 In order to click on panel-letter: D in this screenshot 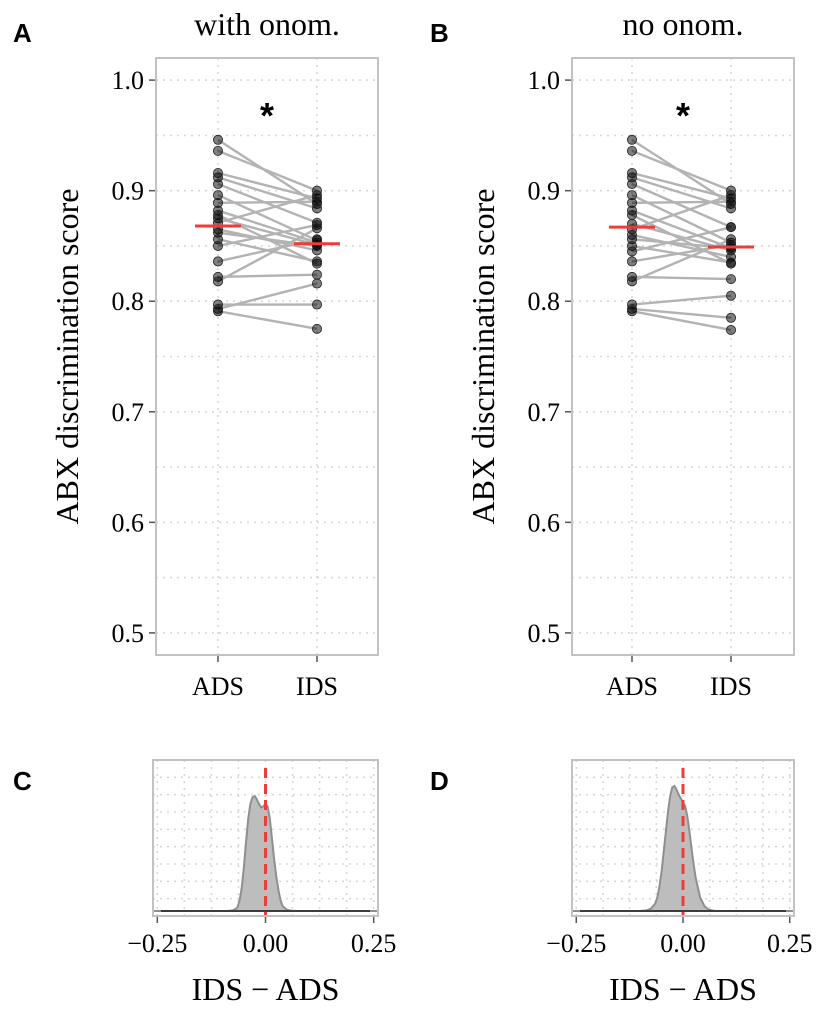, I will do `click(439, 781)`.